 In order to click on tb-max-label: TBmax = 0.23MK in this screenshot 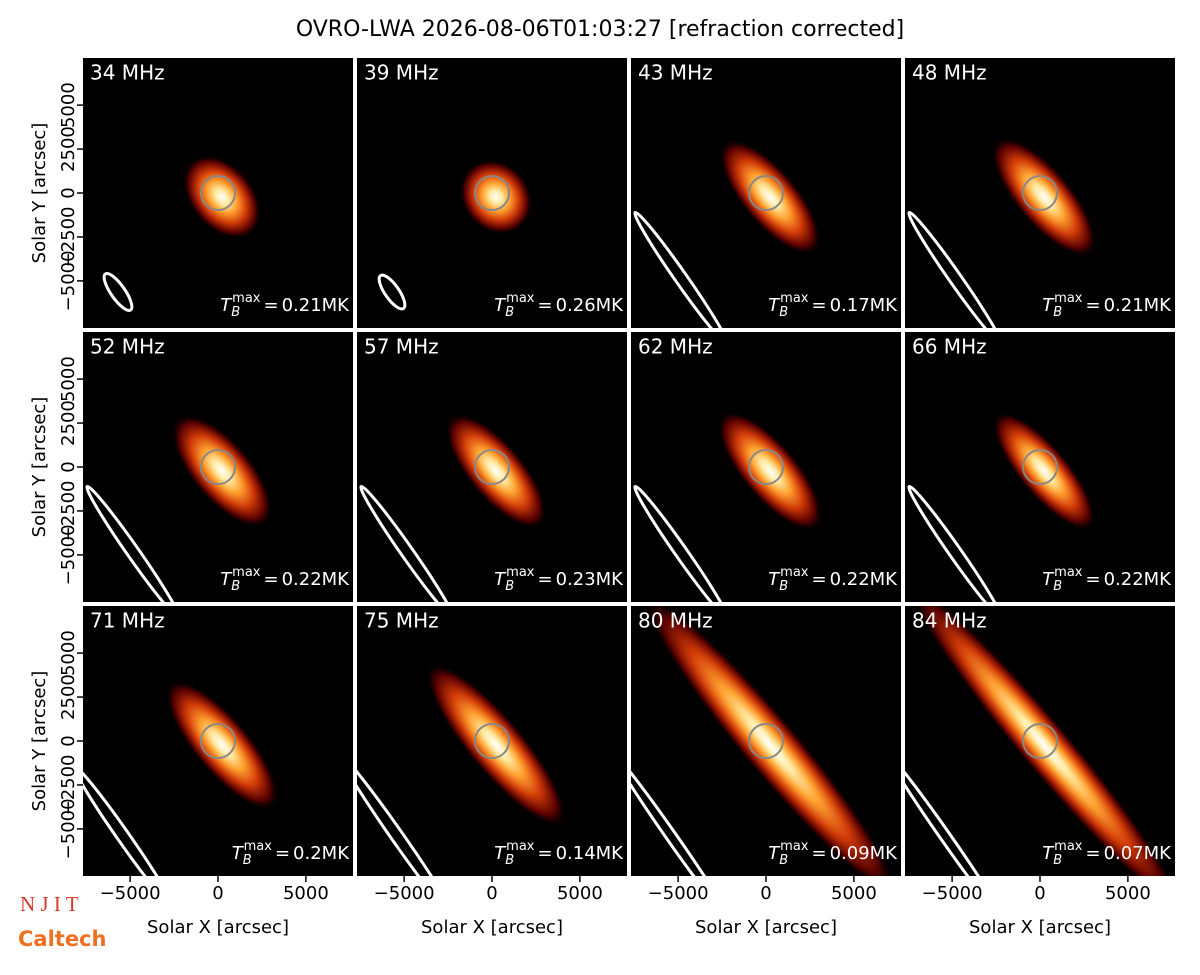, I will do `click(559, 579)`.